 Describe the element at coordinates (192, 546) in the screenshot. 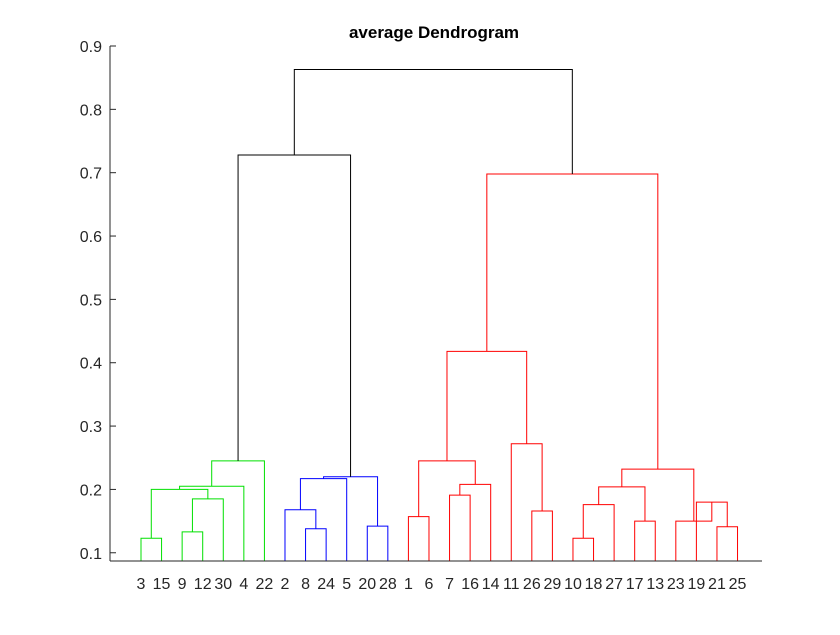

I see `dendrogram-link-g2` at that location.